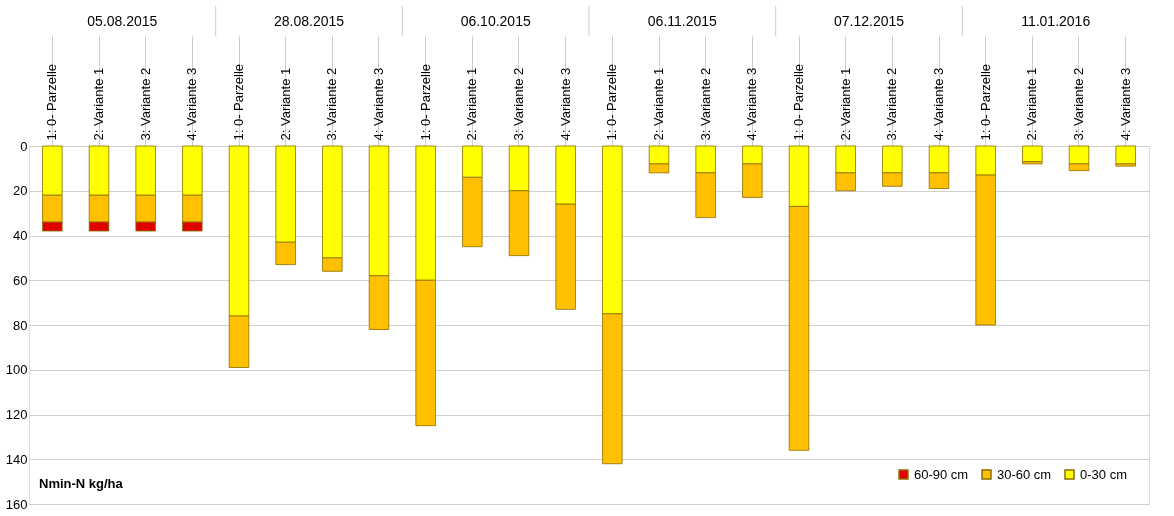 Image resolution: width=1174 pixels, height=516 pixels. What do you see at coordinates (122, 21) in the screenshot?
I see `text: 05.08.2015` at bounding box center [122, 21].